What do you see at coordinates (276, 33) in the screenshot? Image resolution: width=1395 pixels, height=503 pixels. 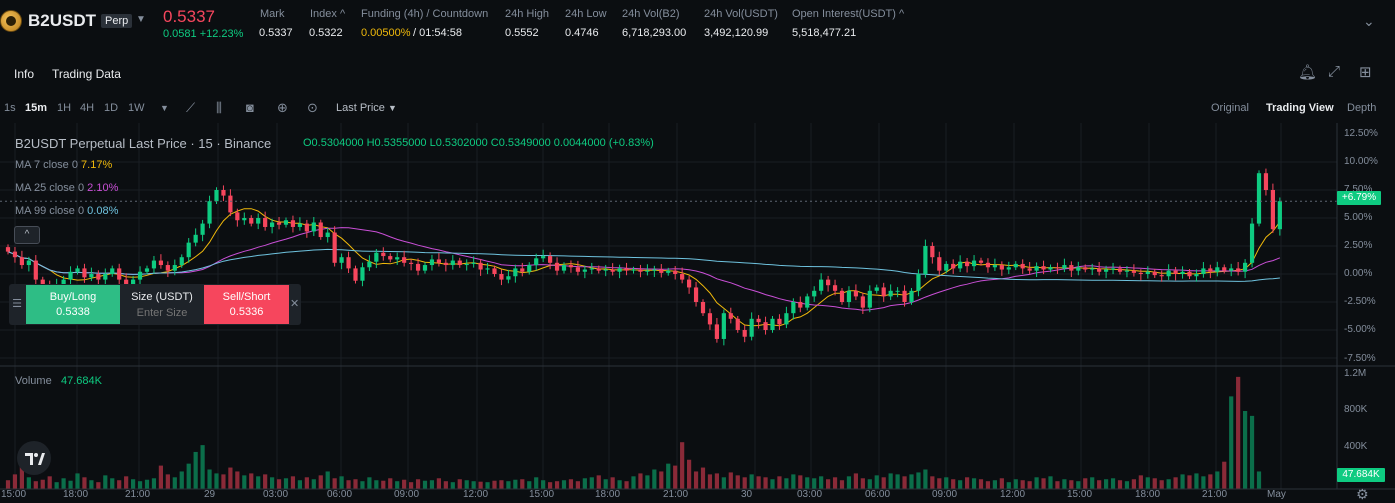 I see `mark-value: 0.5337` at bounding box center [276, 33].